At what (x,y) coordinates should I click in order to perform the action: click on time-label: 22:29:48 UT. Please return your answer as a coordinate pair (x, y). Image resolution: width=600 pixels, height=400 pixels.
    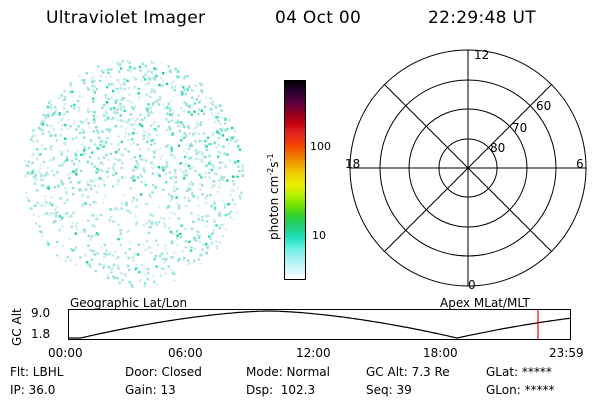
    Looking at the image, I should click on (482, 18).